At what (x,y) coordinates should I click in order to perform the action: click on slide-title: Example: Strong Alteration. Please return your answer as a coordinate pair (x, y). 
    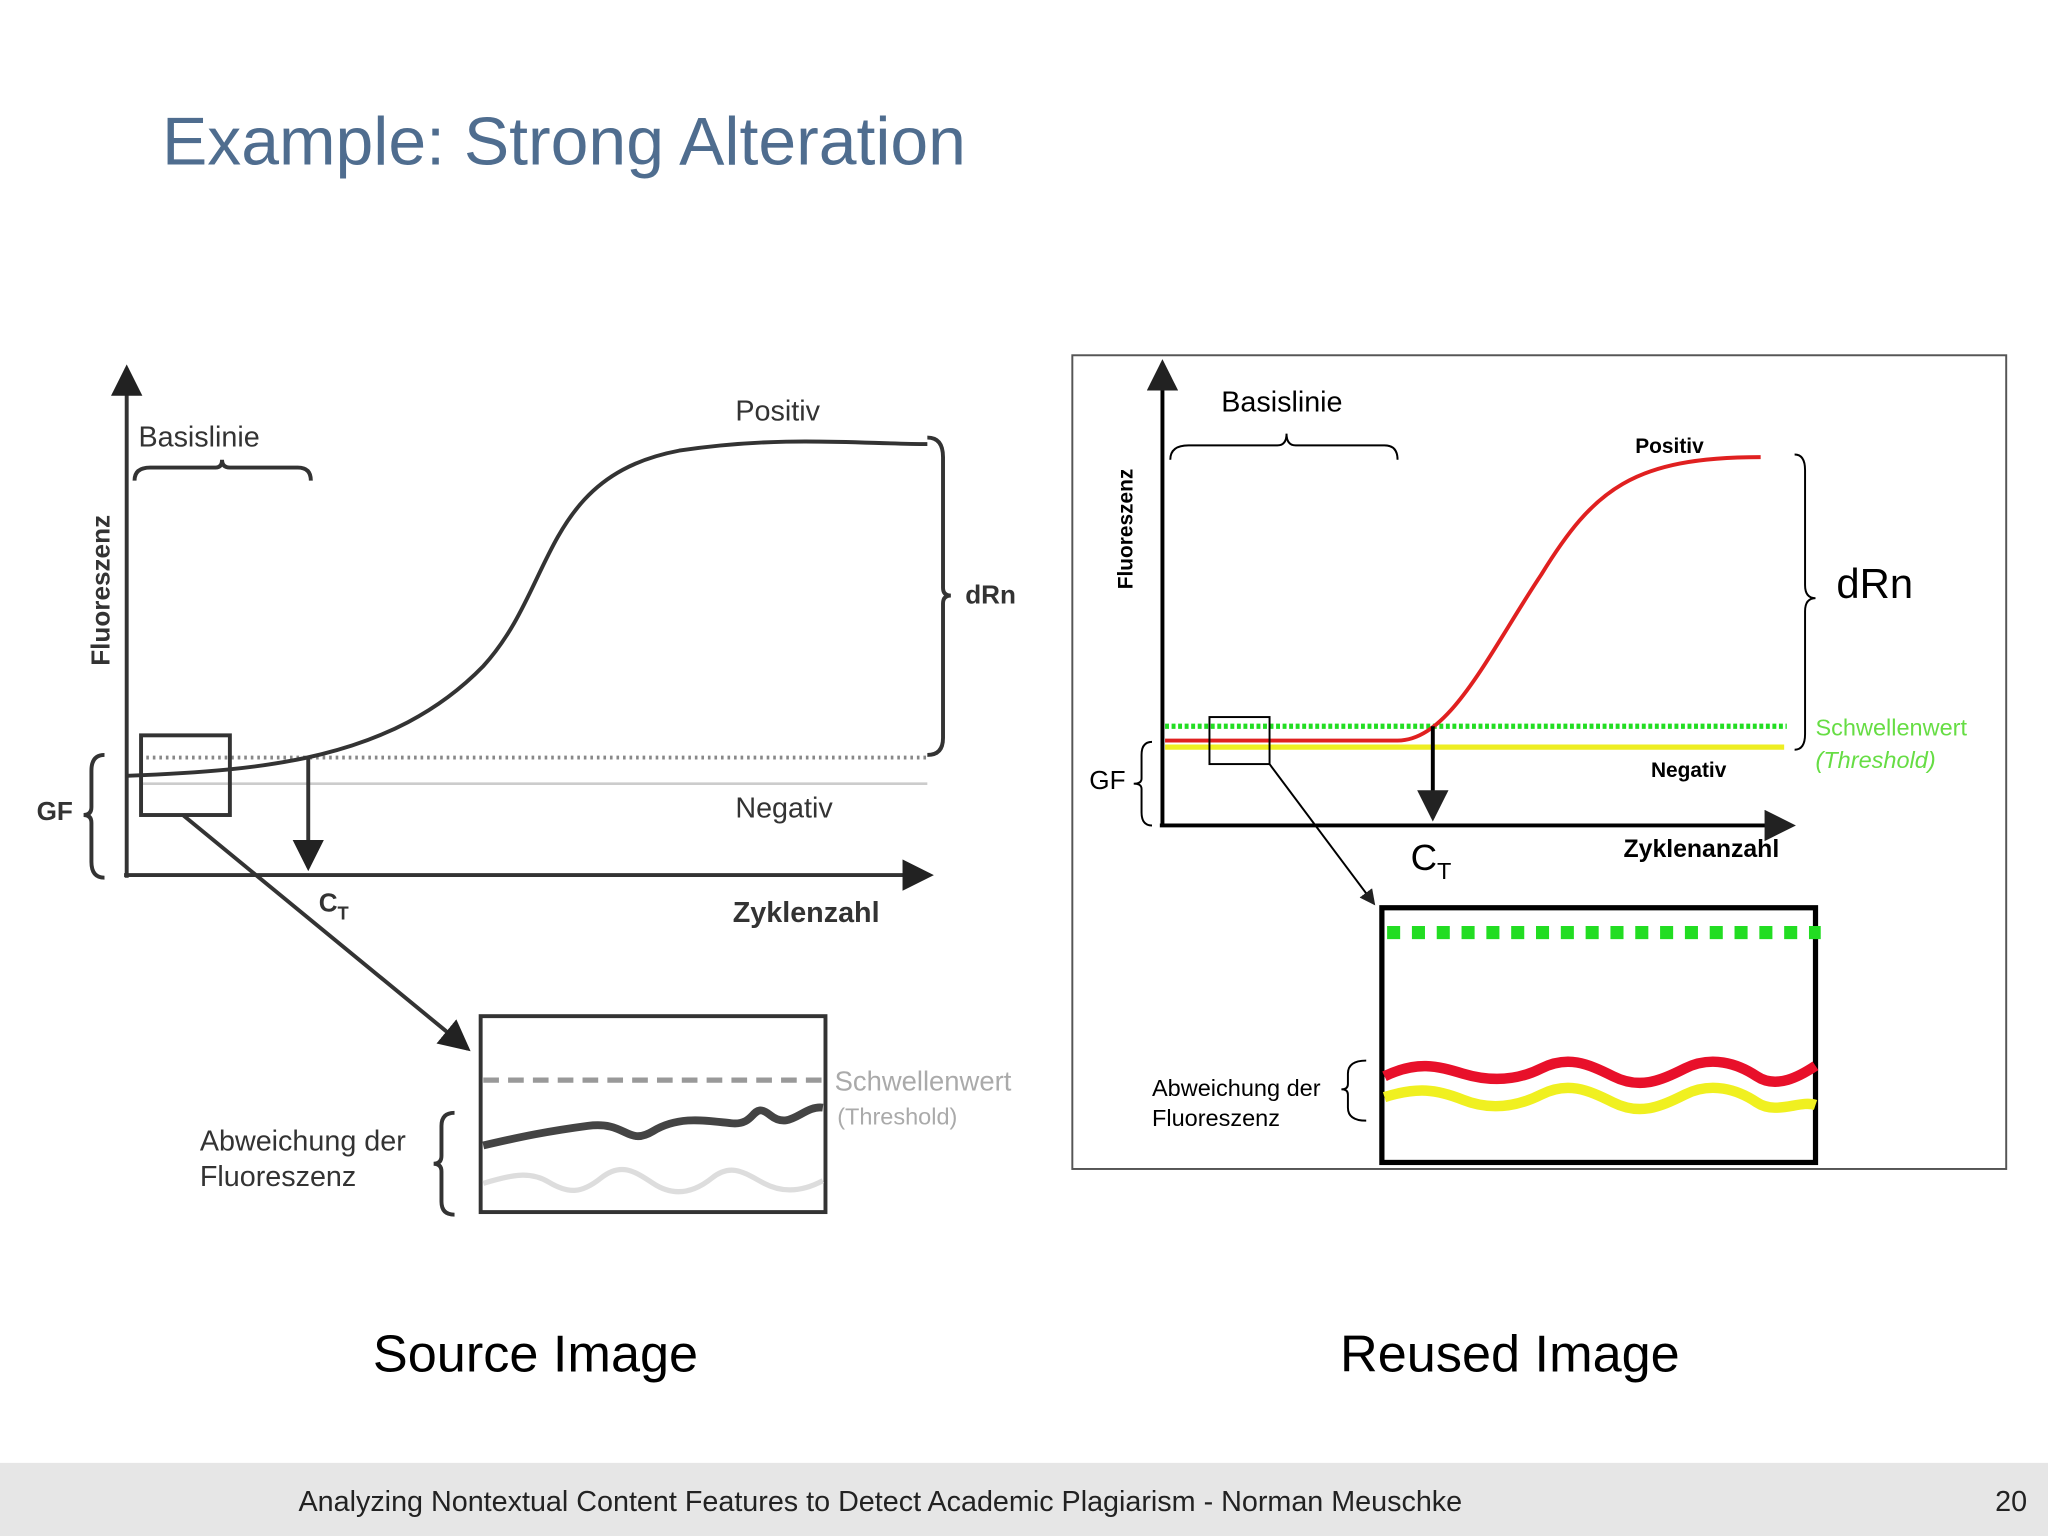
    Looking at the image, I should click on (564, 142).